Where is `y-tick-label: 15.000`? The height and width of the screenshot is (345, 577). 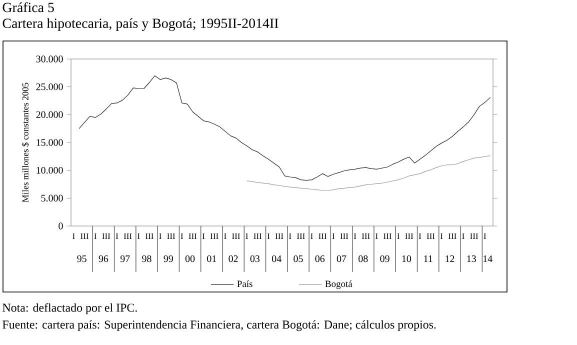
y-tick-label: 15.000 is located at coordinates (49, 142).